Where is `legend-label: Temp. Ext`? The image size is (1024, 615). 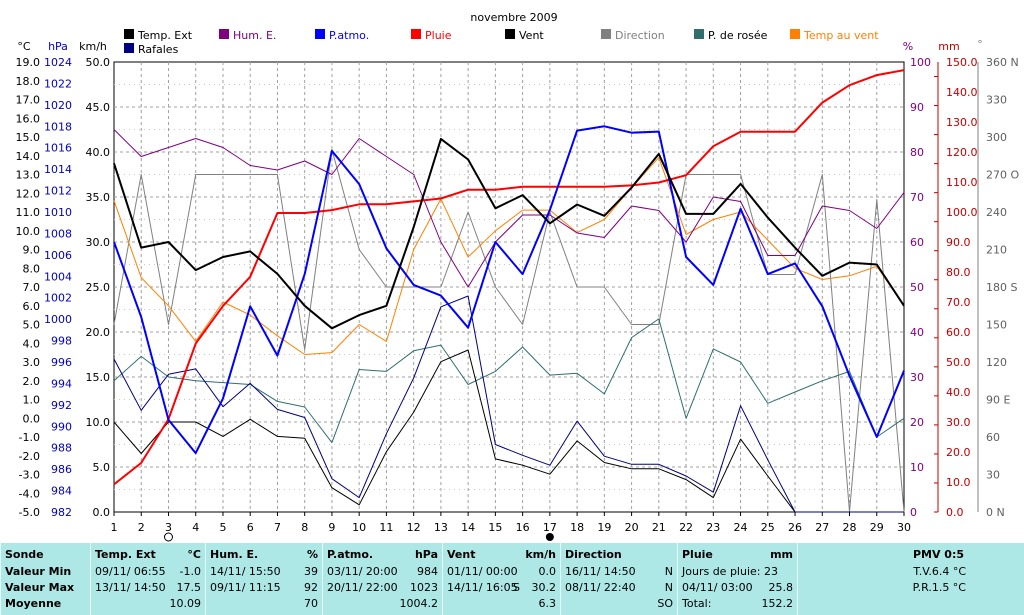
legend-label: Temp. Ext is located at coordinates (165, 35).